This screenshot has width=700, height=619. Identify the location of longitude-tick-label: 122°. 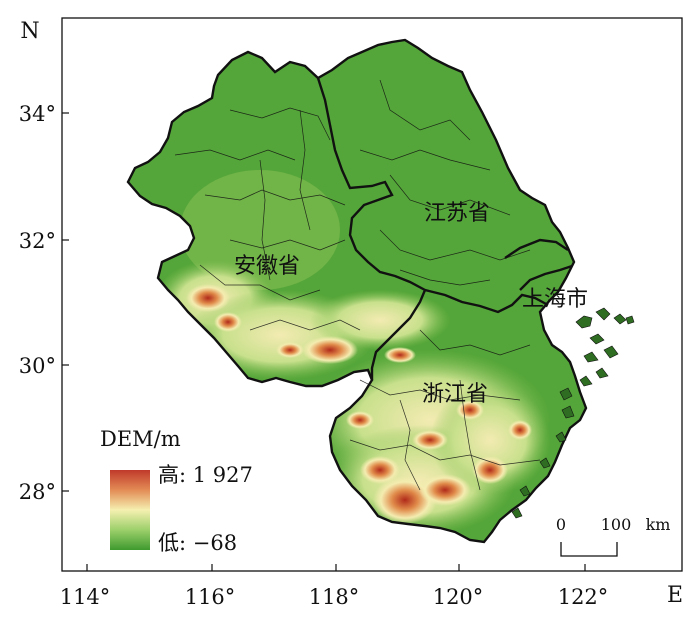
(583, 597).